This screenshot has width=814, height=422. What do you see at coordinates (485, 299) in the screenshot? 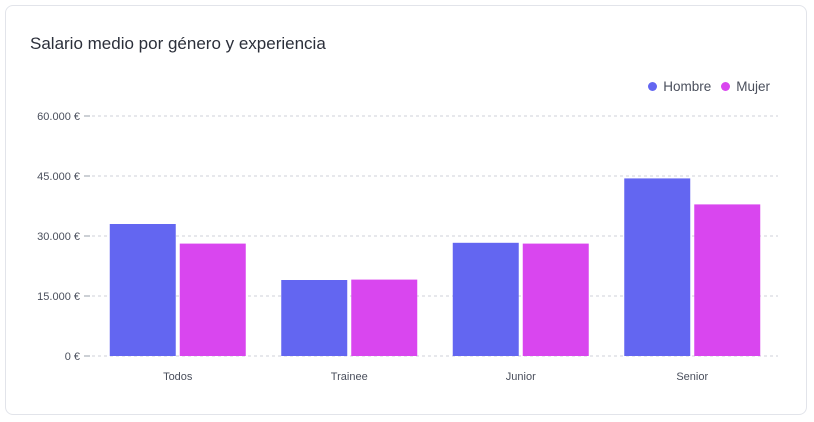
I see `bar-hombre-junior` at bounding box center [485, 299].